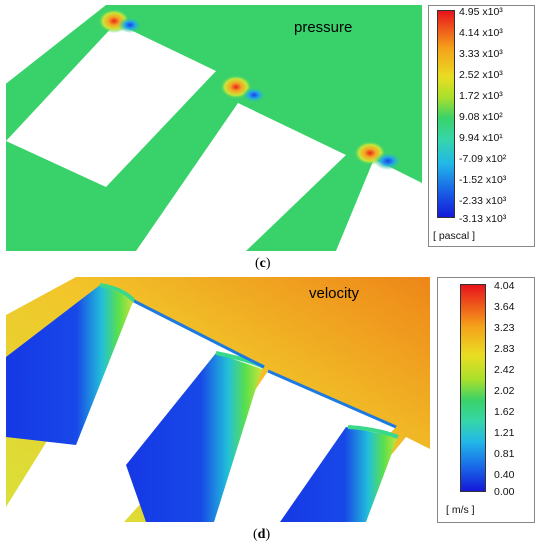 The width and height of the screenshot is (537, 550). I want to click on legend-tick: 2.42, so click(504, 370).